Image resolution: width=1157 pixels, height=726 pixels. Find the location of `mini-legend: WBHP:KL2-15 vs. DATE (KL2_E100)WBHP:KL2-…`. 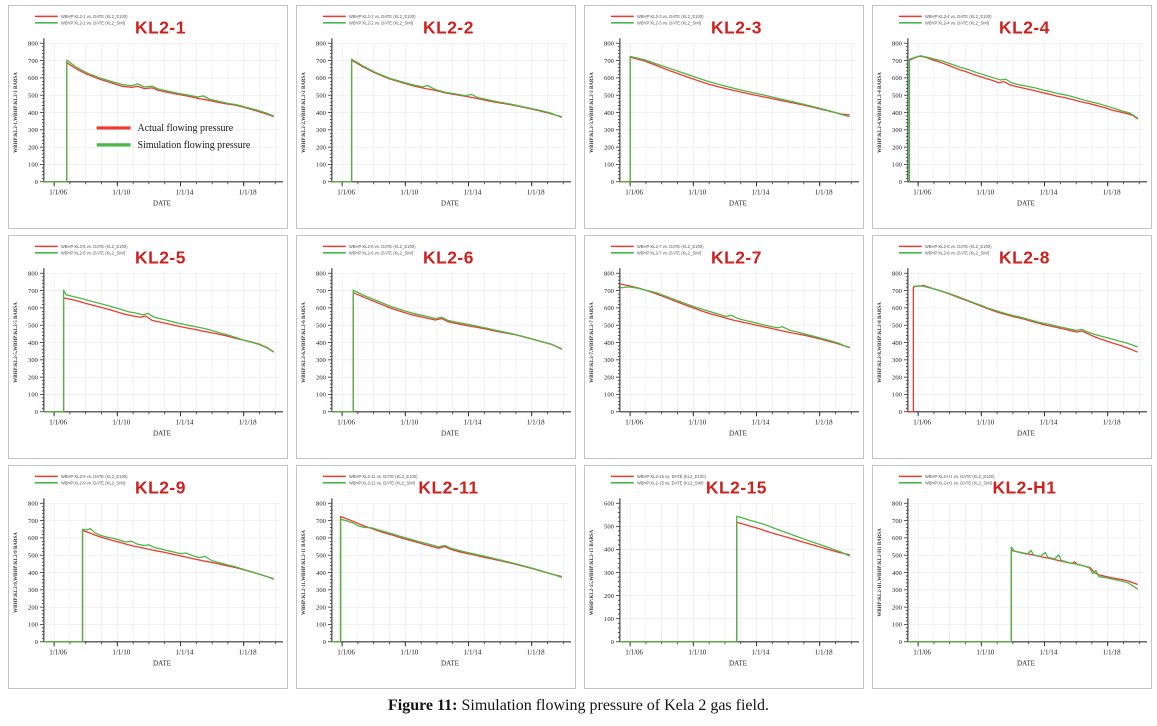

mini-legend: WBHP:KL2-15 vs. DATE (KL2_E100)WBHP:KL2-… is located at coordinates (658, 479).